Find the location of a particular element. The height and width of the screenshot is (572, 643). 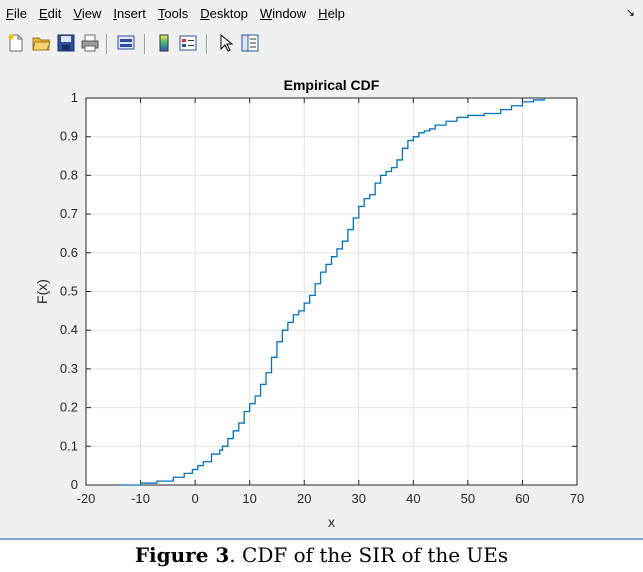

x-tick-label: 10 is located at coordinates (249, 498).